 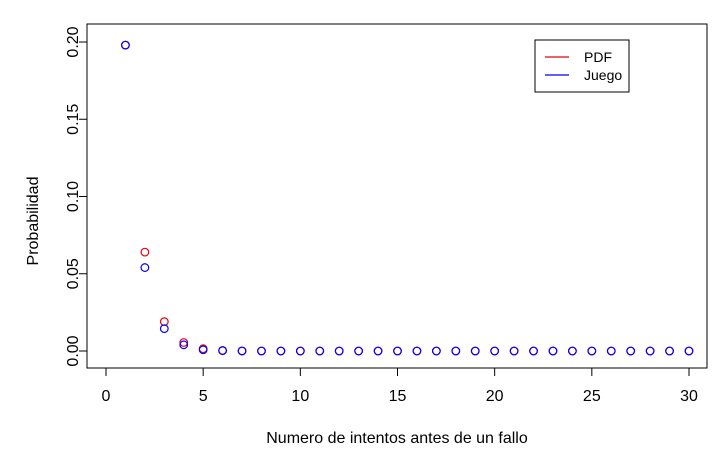 What do you see at coordinates (73, 350) in the screenshot?
I see `y-tick-label: 0.00` at bounding box center [73, 350].